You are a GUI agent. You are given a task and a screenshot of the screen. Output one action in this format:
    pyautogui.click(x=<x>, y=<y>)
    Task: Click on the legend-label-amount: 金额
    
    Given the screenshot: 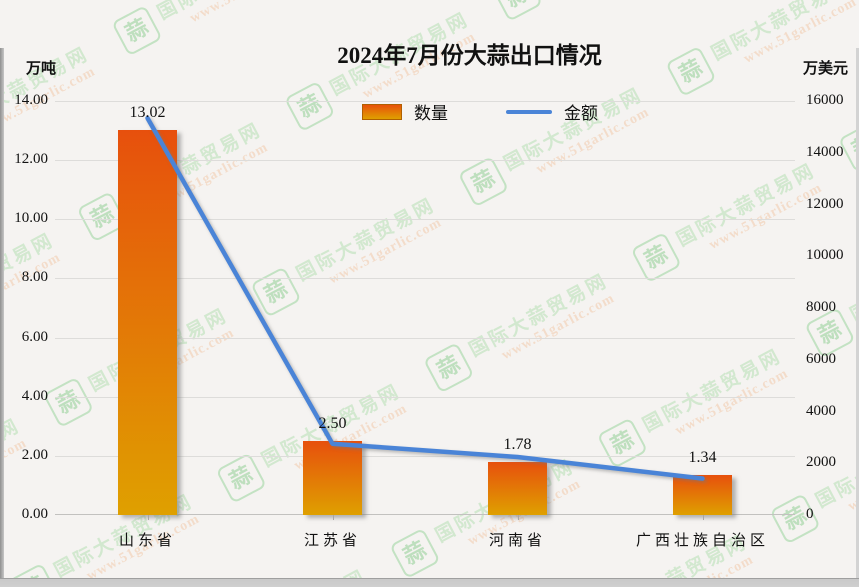 What is the action you would take?
    pyautogui.click(x=581, y=113)
    